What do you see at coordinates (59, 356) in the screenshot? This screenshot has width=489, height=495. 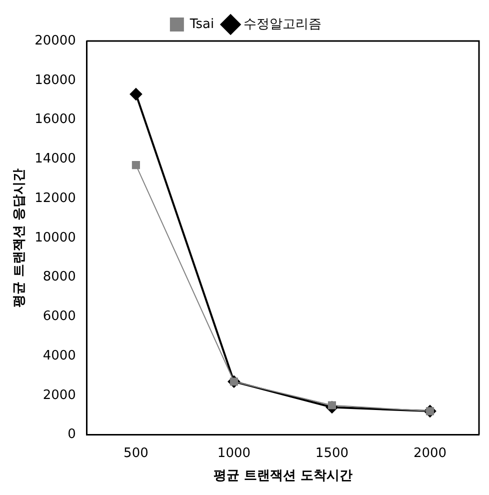 I see `y-tick-label: 4000` at bounding box center [59, 356].